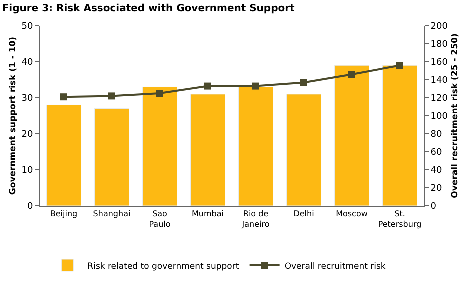 This screenshot has width=470, height=292. I want to click on y2-tick-label: 100, so click(439, 117).